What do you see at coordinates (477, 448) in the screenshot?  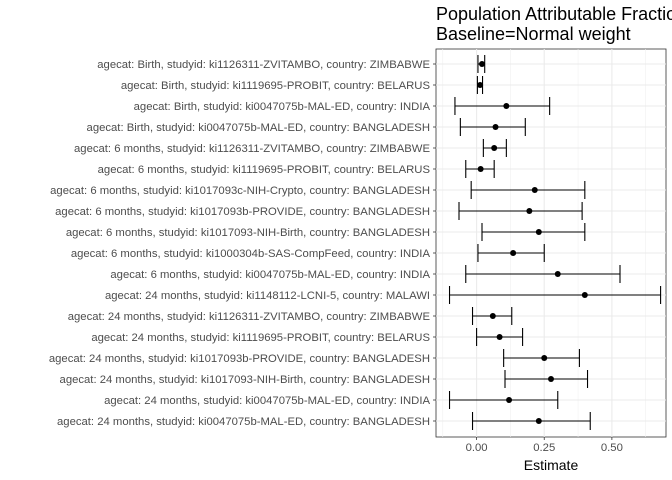 I see `x-tick-label: 0.00` at bounding box center [477, 448].